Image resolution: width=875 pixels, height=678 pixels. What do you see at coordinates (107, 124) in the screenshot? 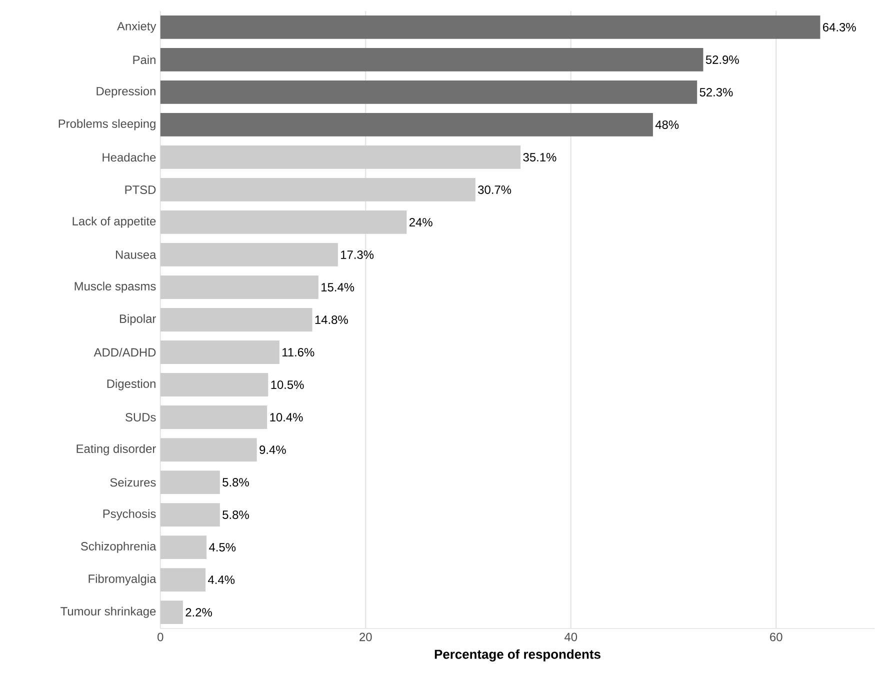
I see `y-tick-label: Problems sleeping` at bounding box center [107, 124].